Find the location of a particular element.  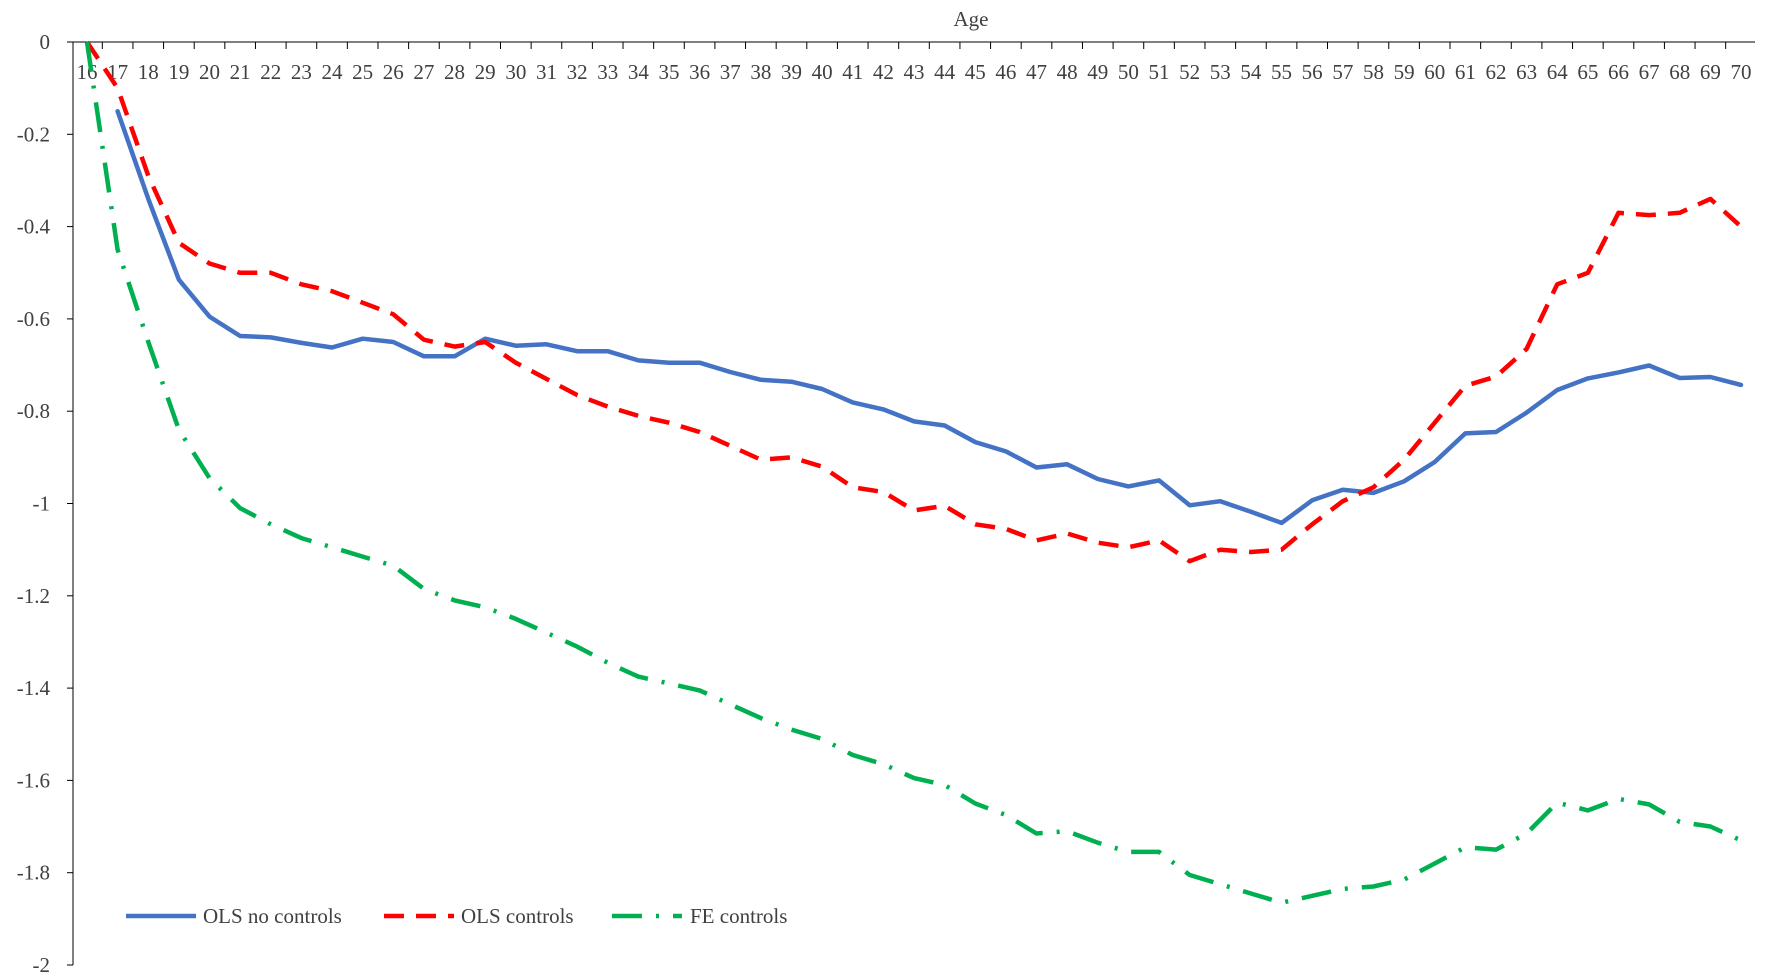

legend-label: FE controls is located at coordinates (738, 916).